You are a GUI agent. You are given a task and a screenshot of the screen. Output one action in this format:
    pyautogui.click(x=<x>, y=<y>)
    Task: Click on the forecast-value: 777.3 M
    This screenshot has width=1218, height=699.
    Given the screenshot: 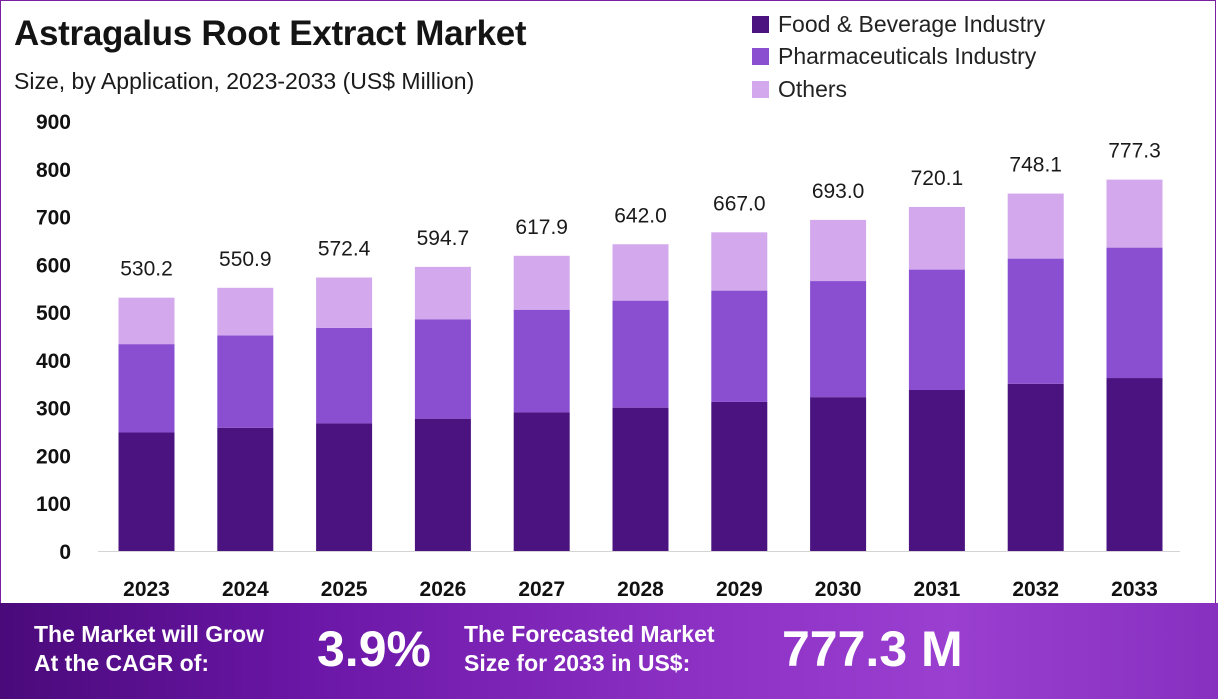 What is the action you would take?
    pyautogui.click(x=872, y=649)
    